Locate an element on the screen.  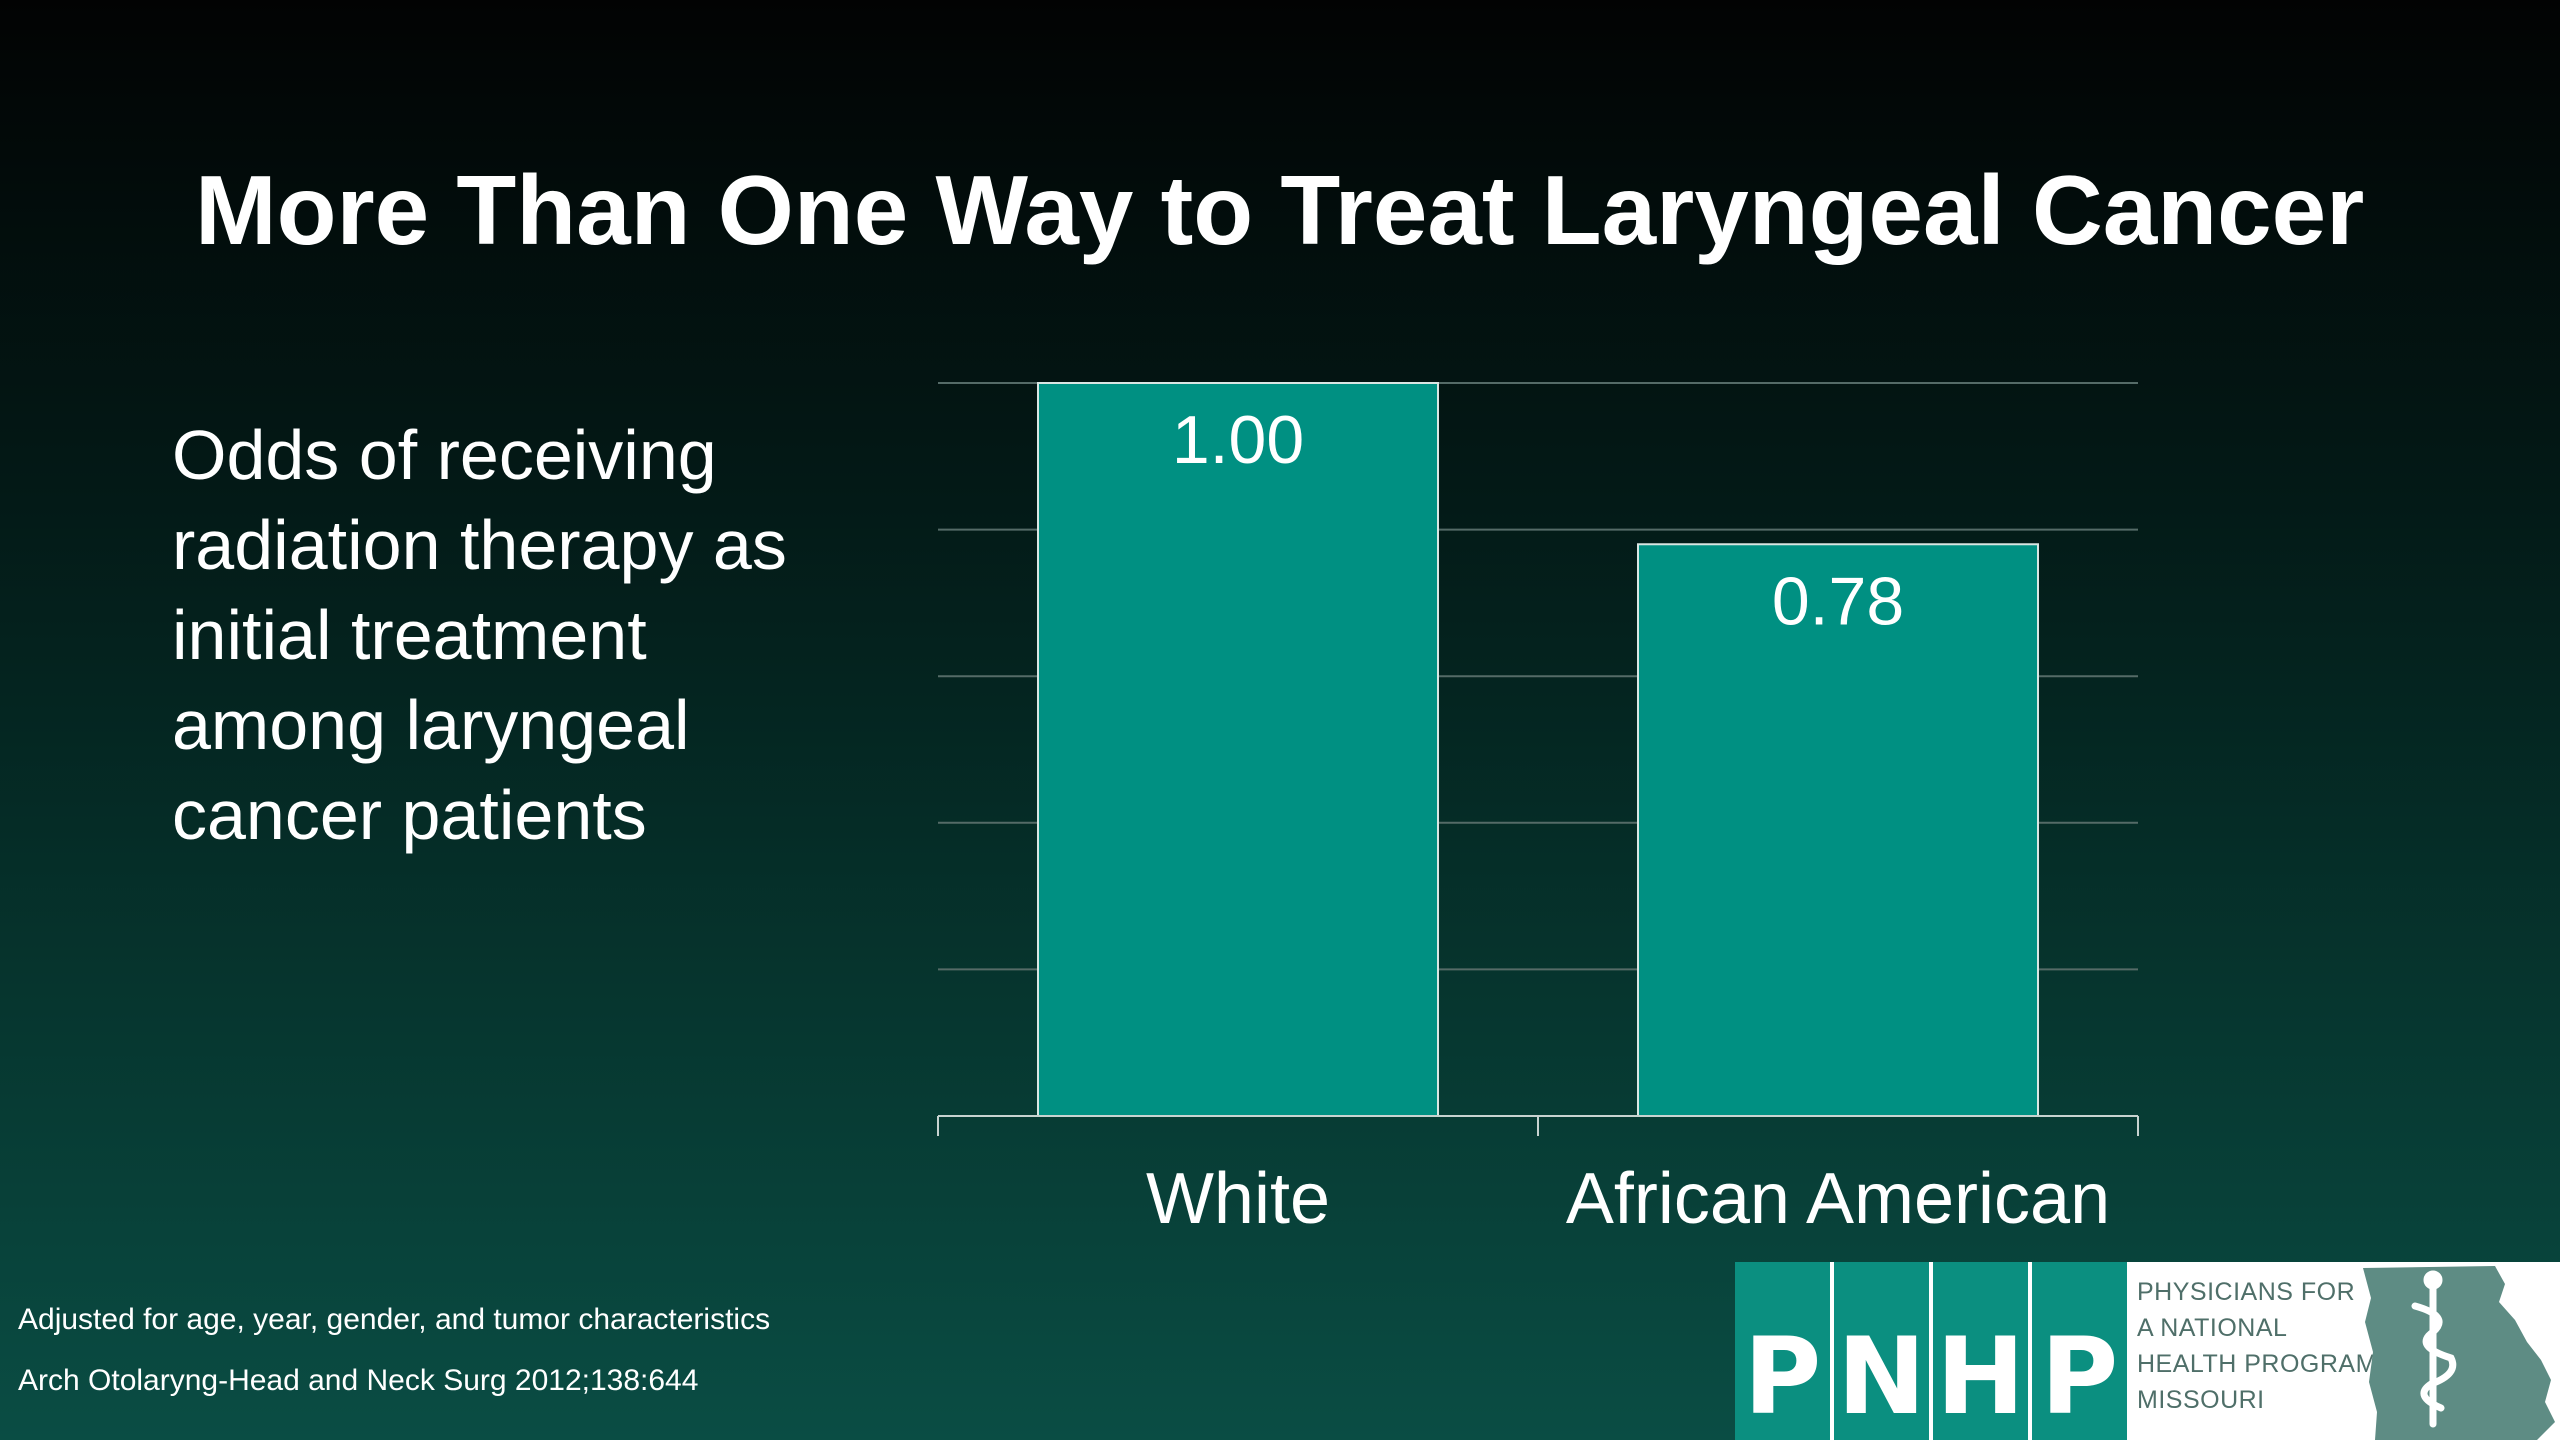
bar-value-label: 1.00 is located at coordinates (1238, 440).